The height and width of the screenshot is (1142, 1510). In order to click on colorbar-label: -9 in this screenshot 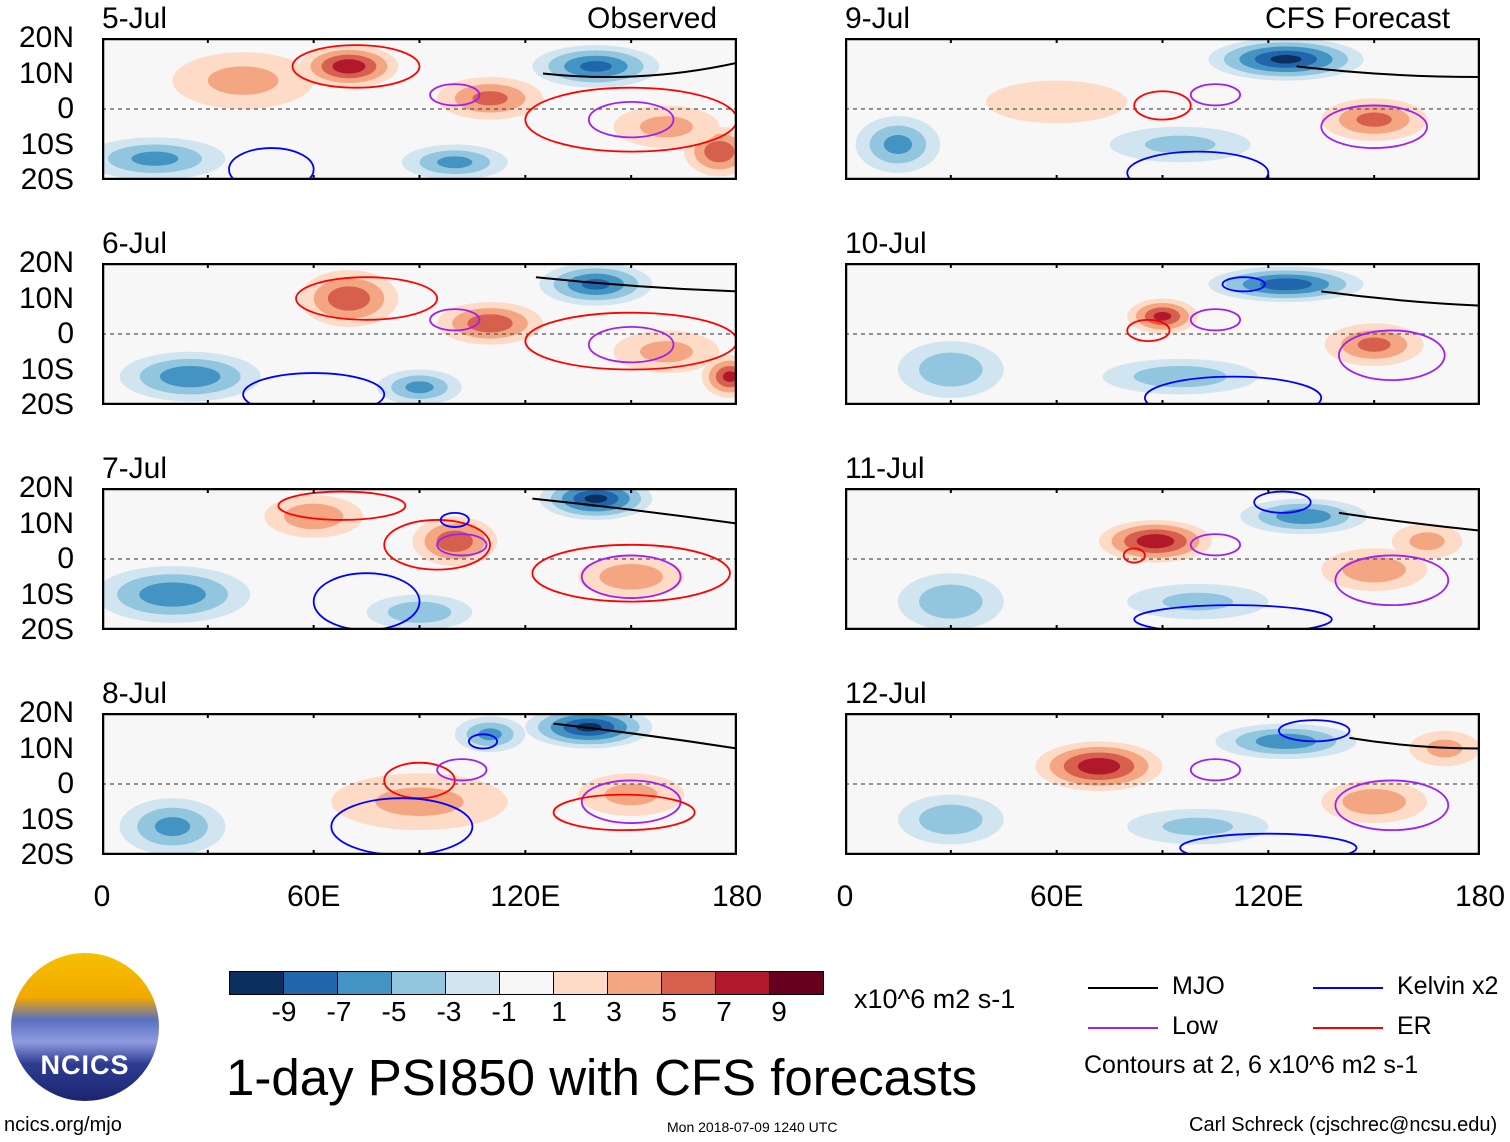, I will do `click(284, 1011)`.